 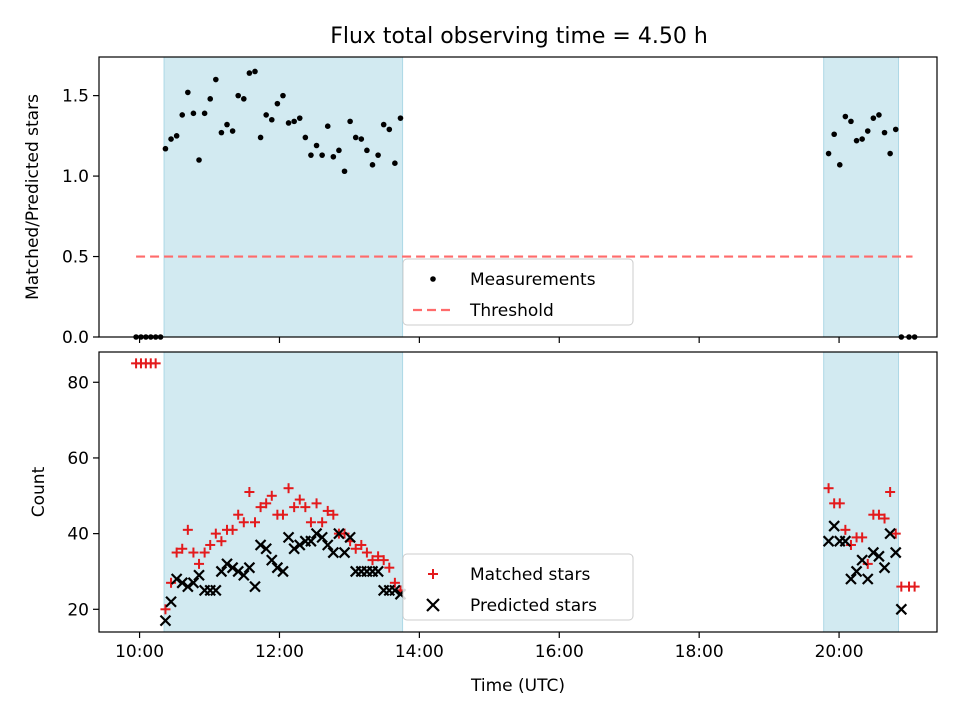 What do you see at coordinates (433, 279) in the screenshot?
I see `legend-measurement-marker` at bounding box center [433, 279].